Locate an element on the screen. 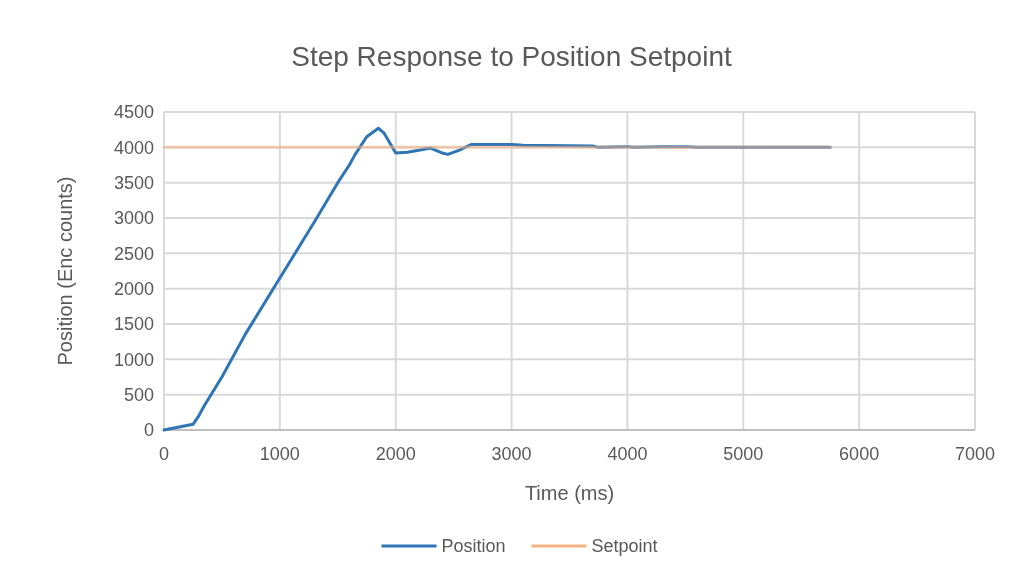  x-tick-label: 6000 is located at coordinates (859, 454).